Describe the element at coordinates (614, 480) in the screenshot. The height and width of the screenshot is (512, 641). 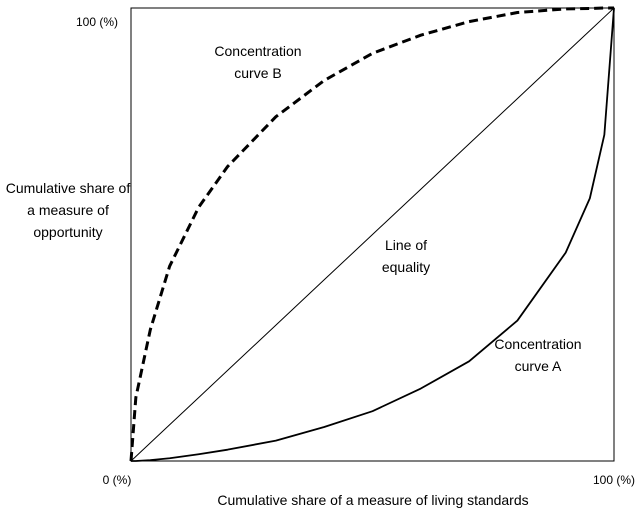
I see `x-tick-label: 100 (%)` at that location.